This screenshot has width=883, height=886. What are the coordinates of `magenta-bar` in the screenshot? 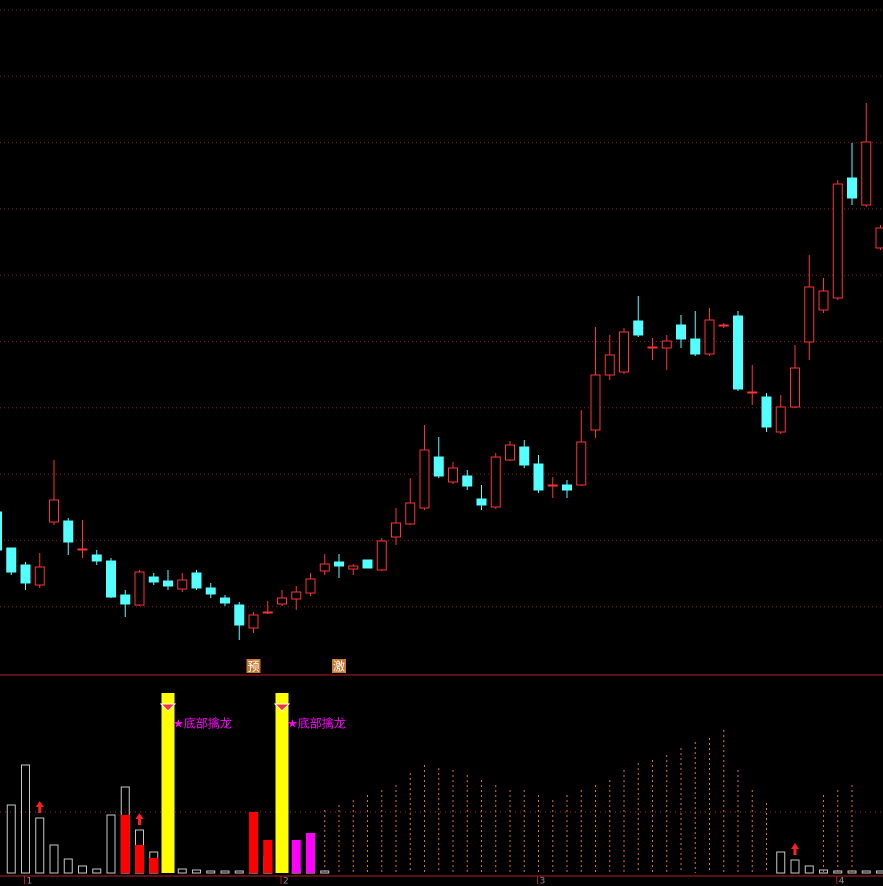 It's located at (296, 856).